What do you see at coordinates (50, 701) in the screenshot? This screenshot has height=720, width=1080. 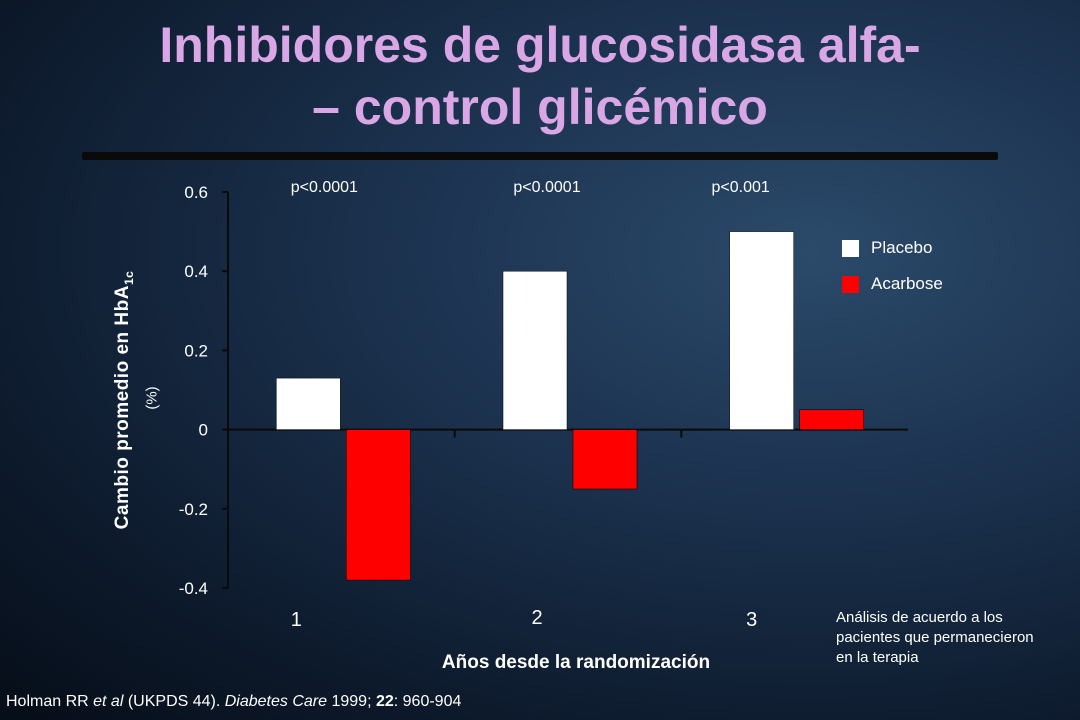 I see `citation-authors: Holman RR` at bounding box center [50, 701].